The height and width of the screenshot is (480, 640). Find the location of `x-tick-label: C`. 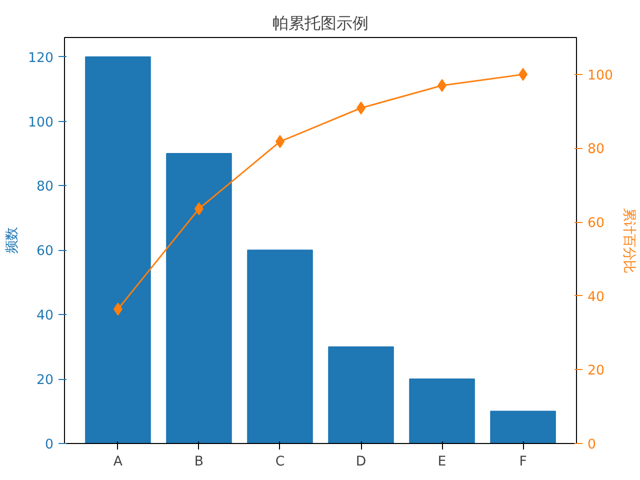

x-tick-label: C is located at coordinates (280, 462).